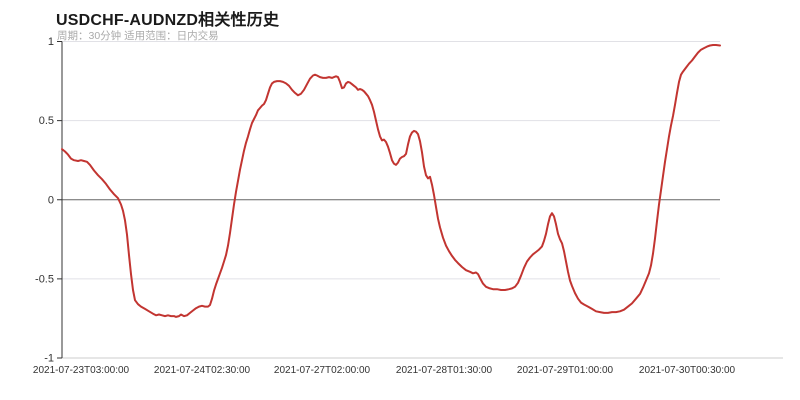  Describe the element at coordinates (202, 370) in the screenshot. I see `x-tick-label: 2021-07-24T02:30:00` at that location.